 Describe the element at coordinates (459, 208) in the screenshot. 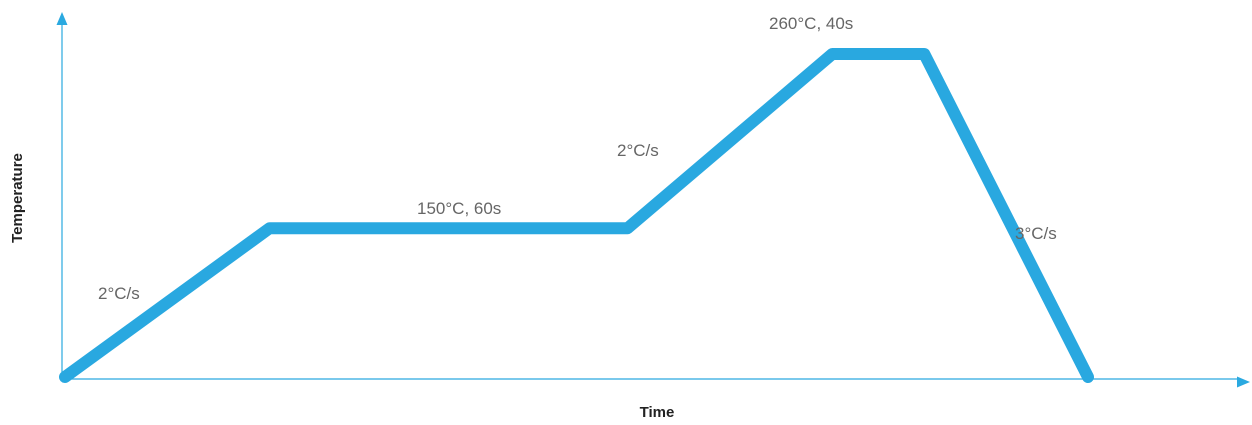

I see `annotation-soak: 150°C, 60s` at that location.